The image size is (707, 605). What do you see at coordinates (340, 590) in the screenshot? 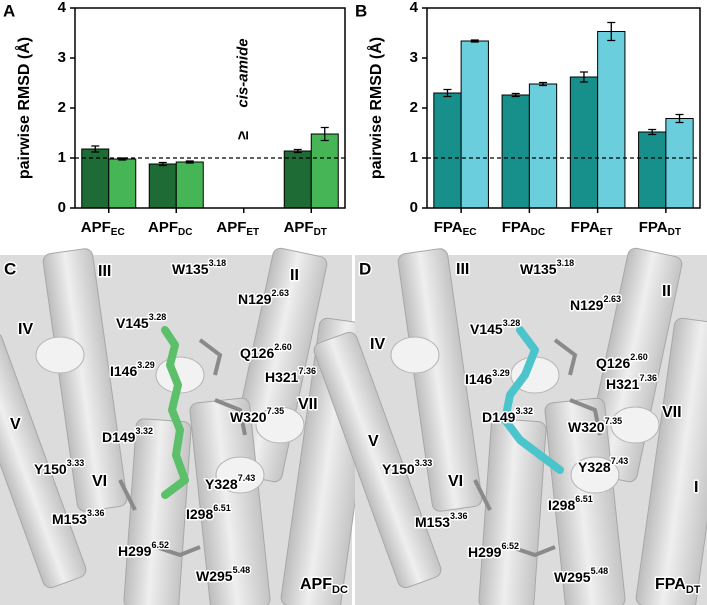
I see `ligand-subscript: DC` at bounding box center [340, 590].